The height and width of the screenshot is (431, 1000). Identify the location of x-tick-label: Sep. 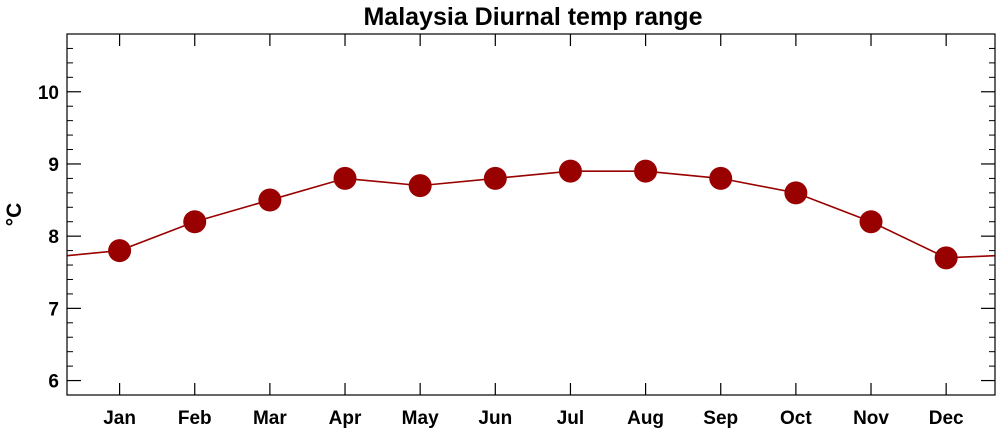
(720, 418).